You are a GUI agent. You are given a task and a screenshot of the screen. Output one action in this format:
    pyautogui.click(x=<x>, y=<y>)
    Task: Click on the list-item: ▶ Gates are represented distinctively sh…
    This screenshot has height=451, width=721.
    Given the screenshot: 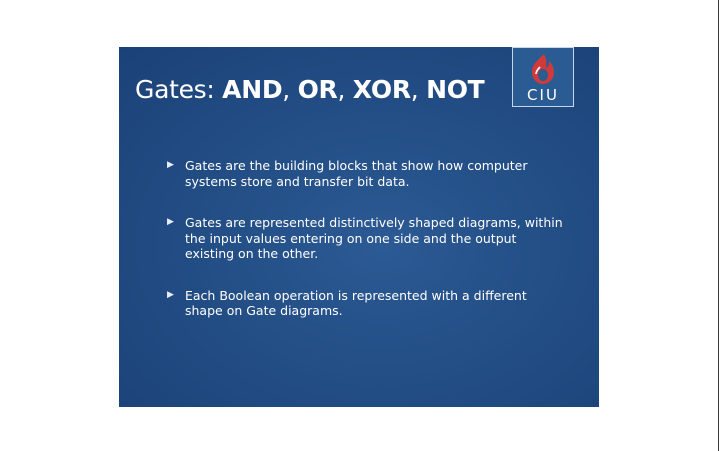 What is the action you would take?
    pyautogui.click(x=367, y=238)
    